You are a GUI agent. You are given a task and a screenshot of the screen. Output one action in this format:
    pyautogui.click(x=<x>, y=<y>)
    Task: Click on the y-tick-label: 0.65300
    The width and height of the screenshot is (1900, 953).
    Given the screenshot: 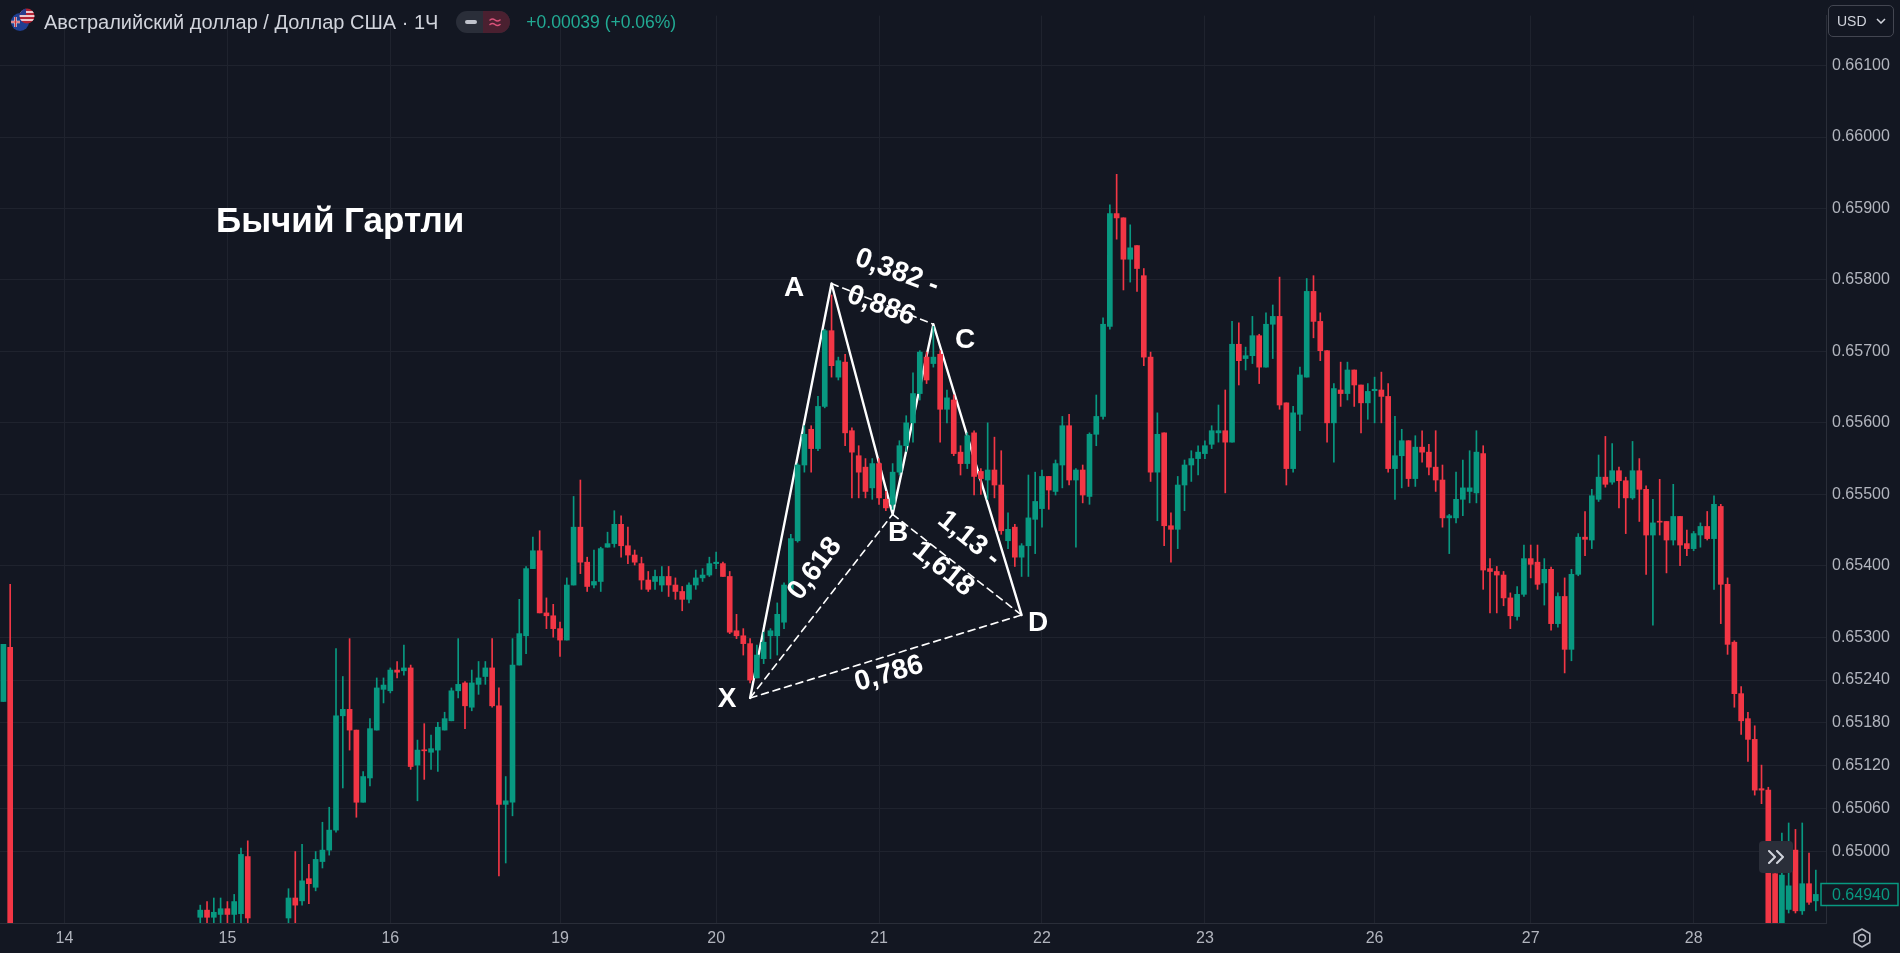 What is the action you would take?
    pyautogui.click(x=1861, y=636)
    